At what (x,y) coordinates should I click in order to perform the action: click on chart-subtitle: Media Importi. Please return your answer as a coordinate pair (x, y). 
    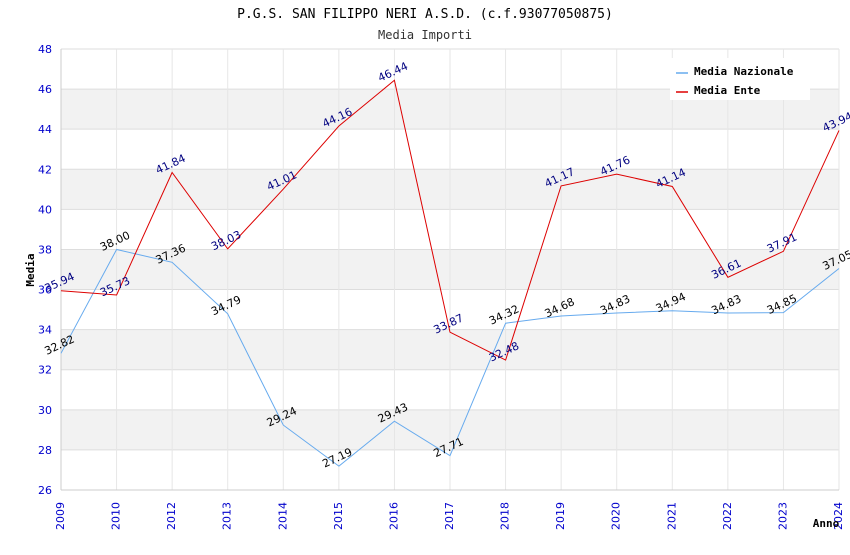
    Looking at the image, I should click on (425, 35).